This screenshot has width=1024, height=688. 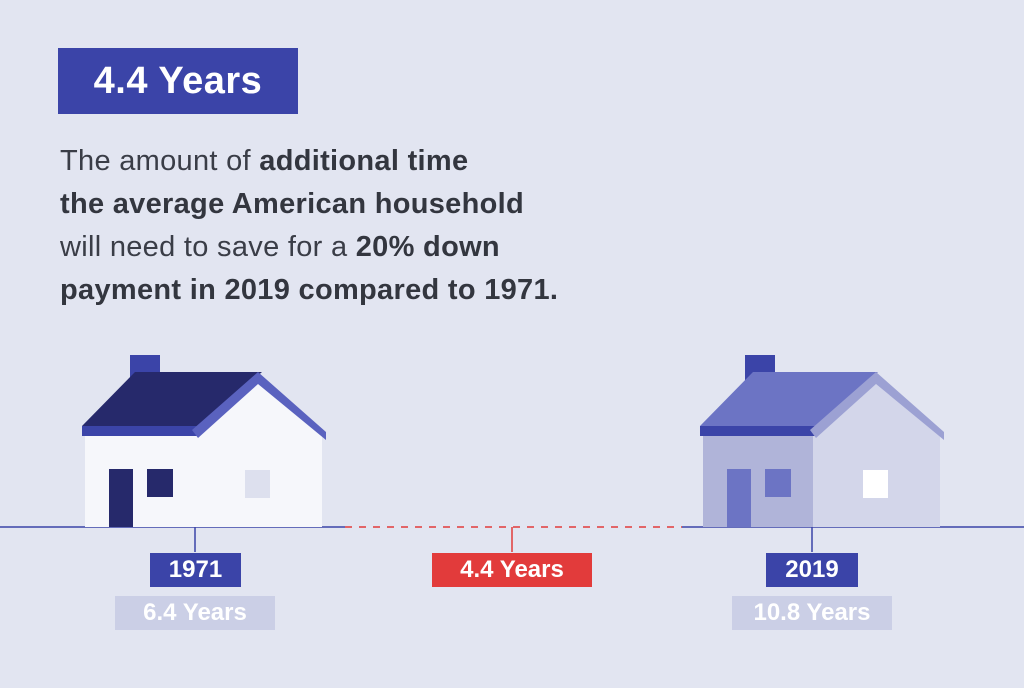 What do you see at coordinates (309, 290) in the screenshot?
I see `description-emphasis: payment in 2019 compared to 1971.` at bounding box center [309, 290].